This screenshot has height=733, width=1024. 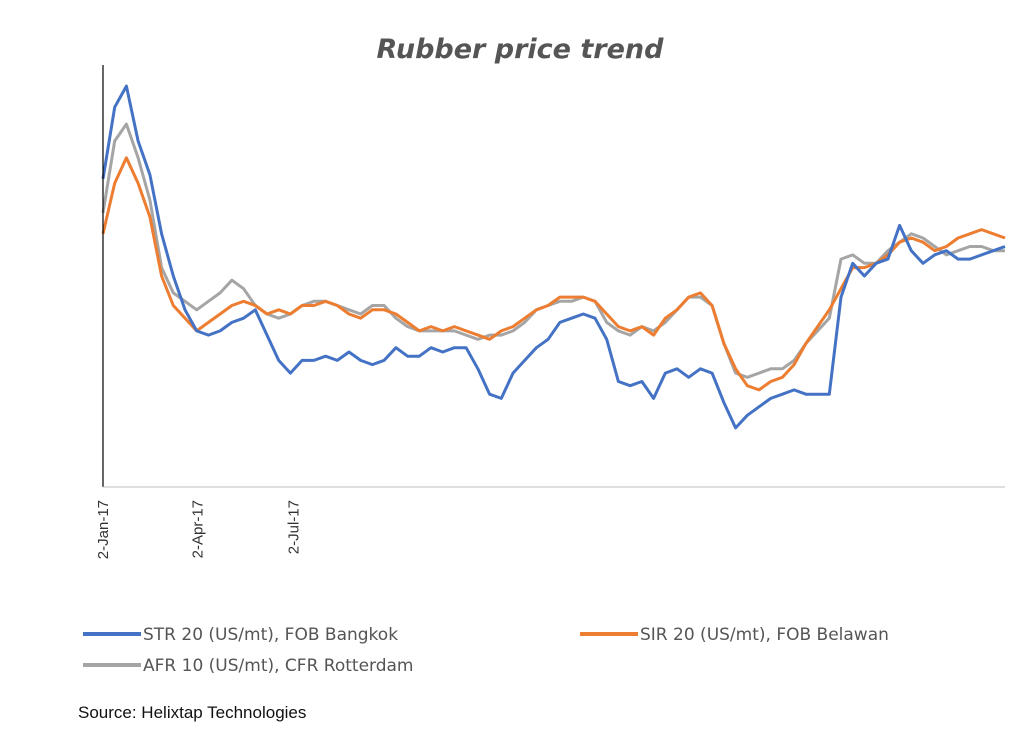 I want to click on legend-label-3: AFR 10 (US/mt), CFR Rotterdam, so click(x=278, y=666).